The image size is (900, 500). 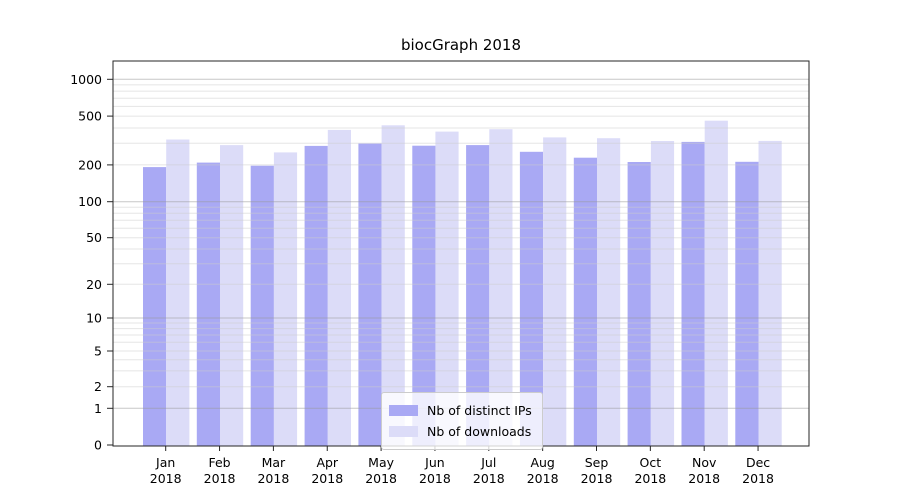 What do you see at coordinates (693, 293) in the screenshot?
I see `bar-distinct-ips-nov` at bounding box center [693, 293].